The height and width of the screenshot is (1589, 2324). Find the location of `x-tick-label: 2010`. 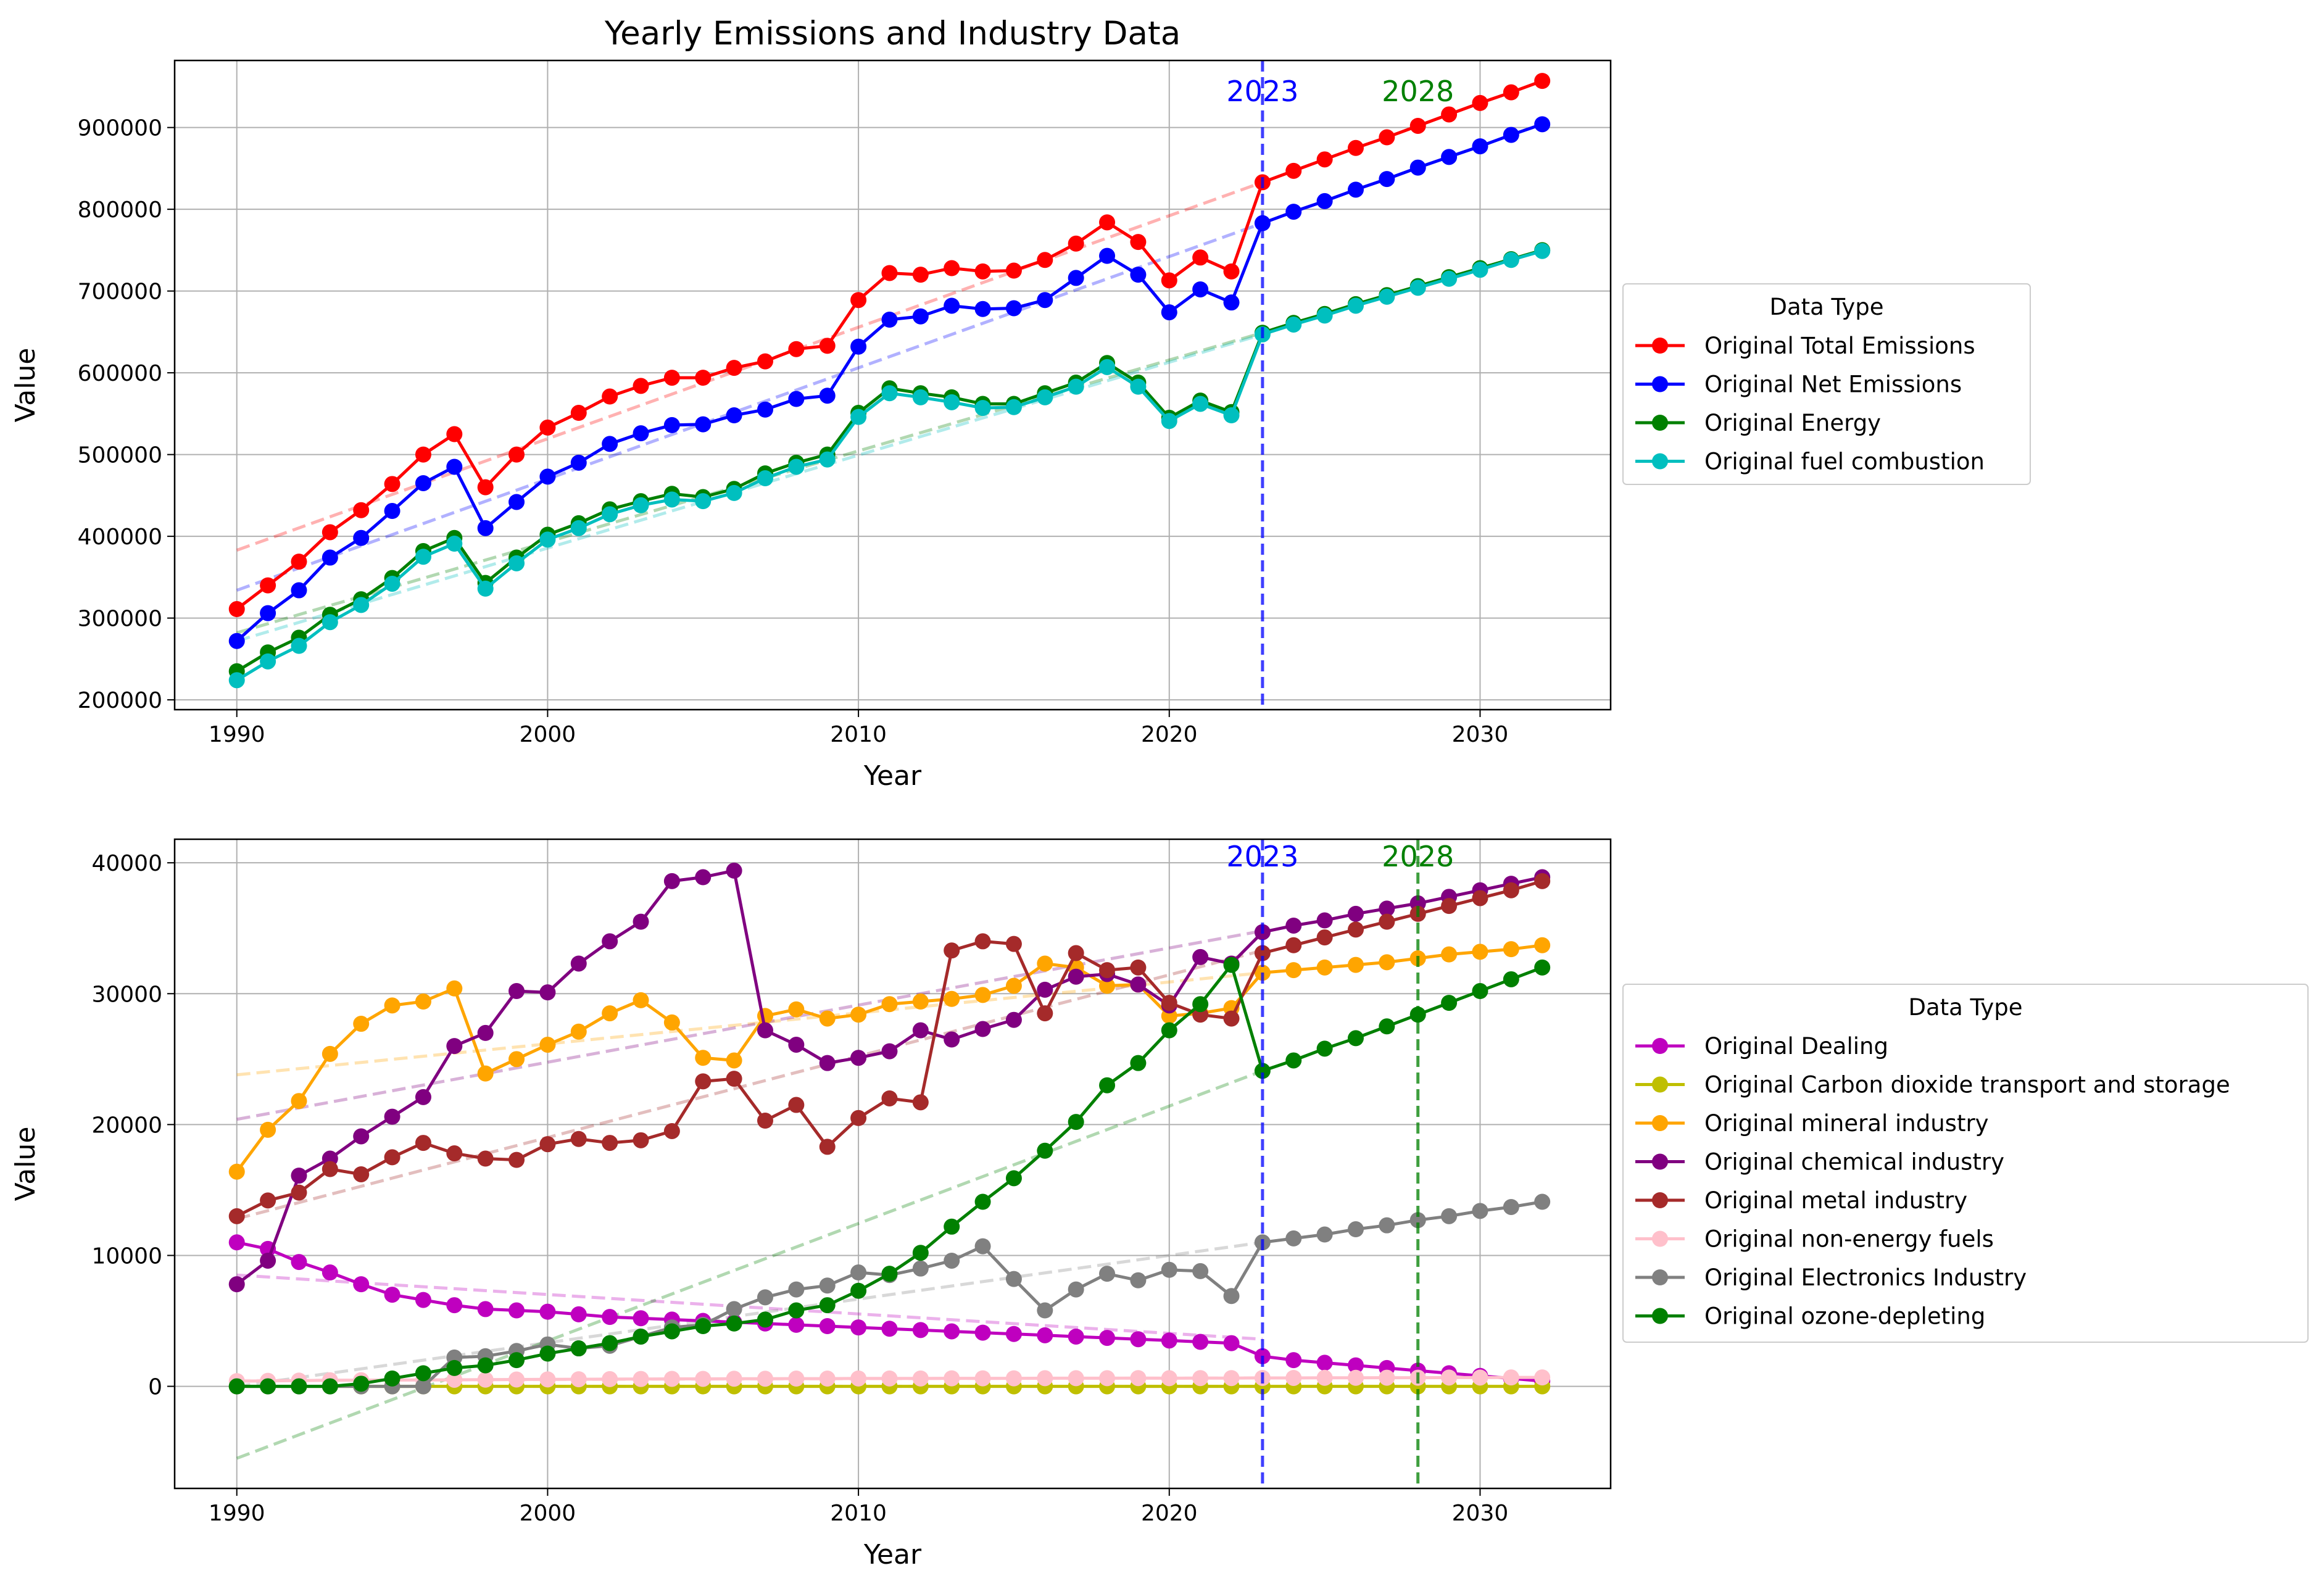

x-tick-label: 2010 is located at coordinates (858, 1513).